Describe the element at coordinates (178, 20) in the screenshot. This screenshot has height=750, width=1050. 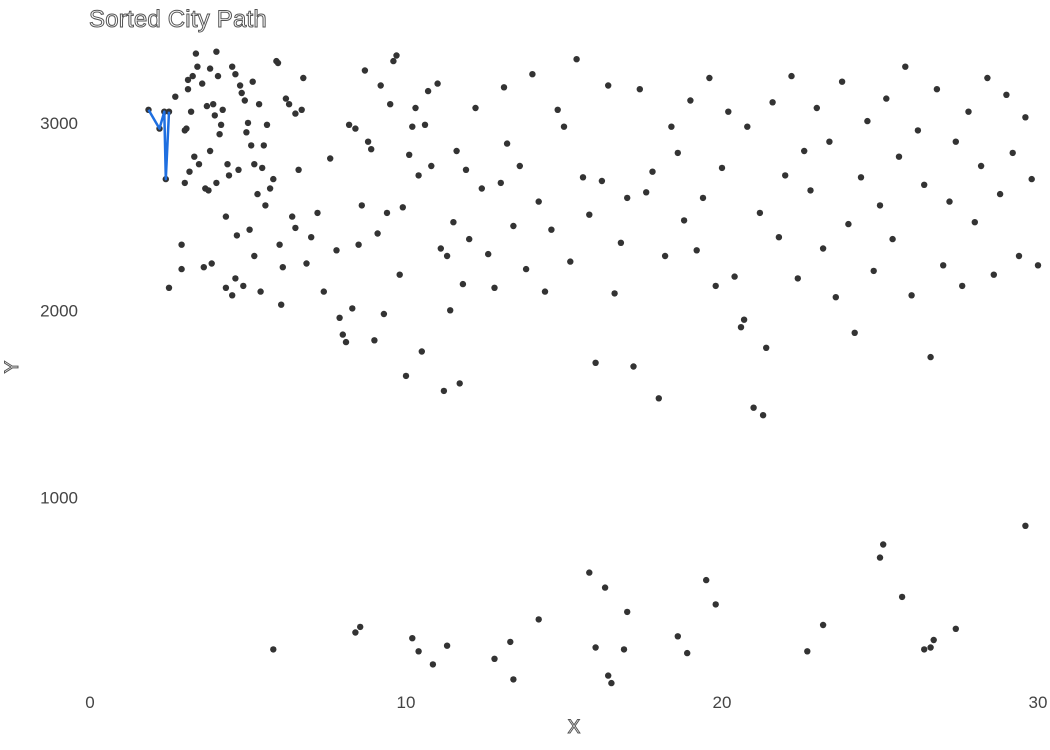
I see `chart-title: Sorted City Path` at that location.